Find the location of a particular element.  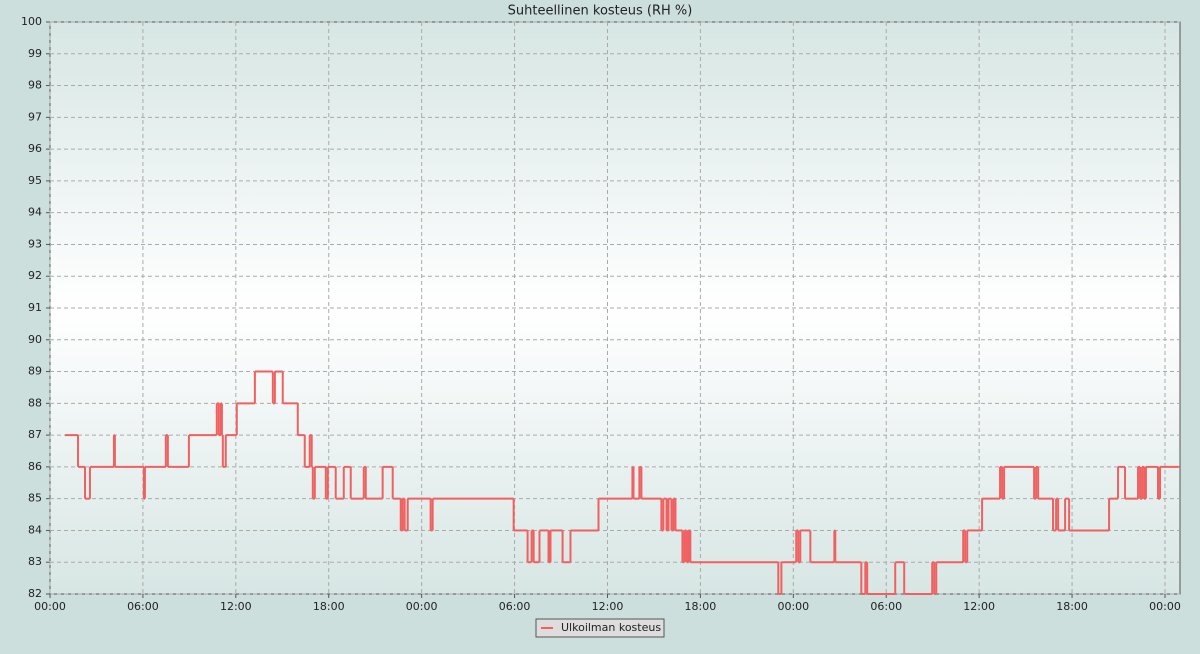

chart-title: Suhteellinen kosteus (RH %) is located at coordinates (600, 11).